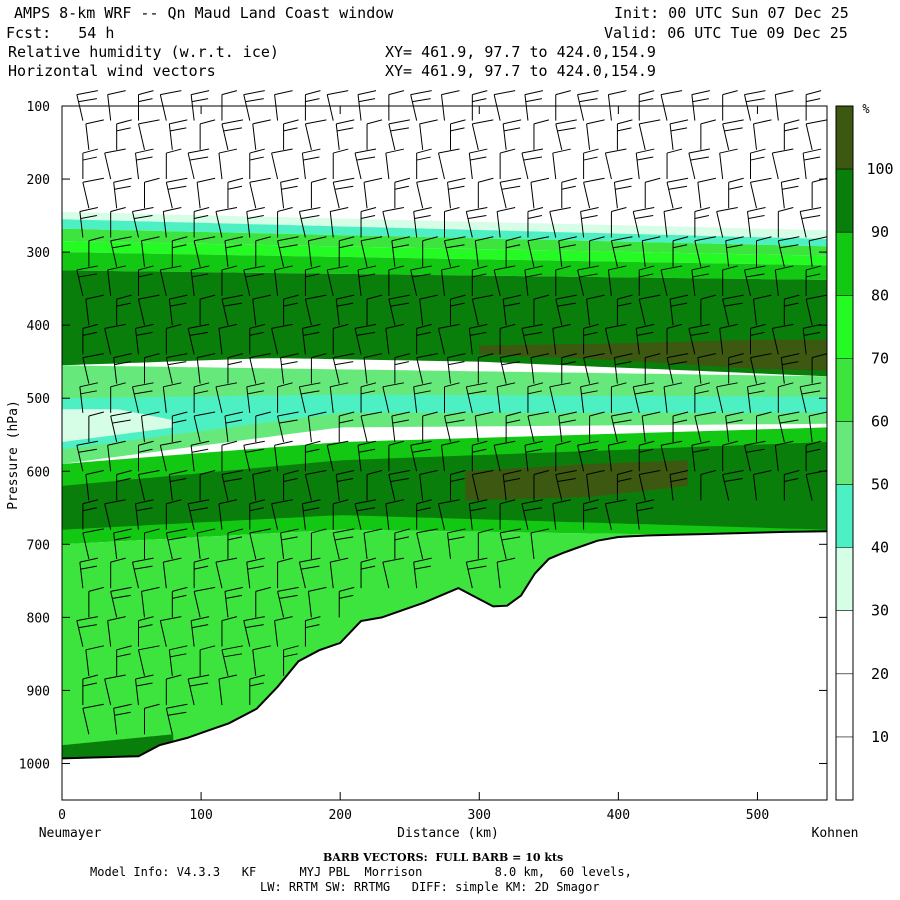  I want to click on x-tick-label: 400, so click(618, 815).